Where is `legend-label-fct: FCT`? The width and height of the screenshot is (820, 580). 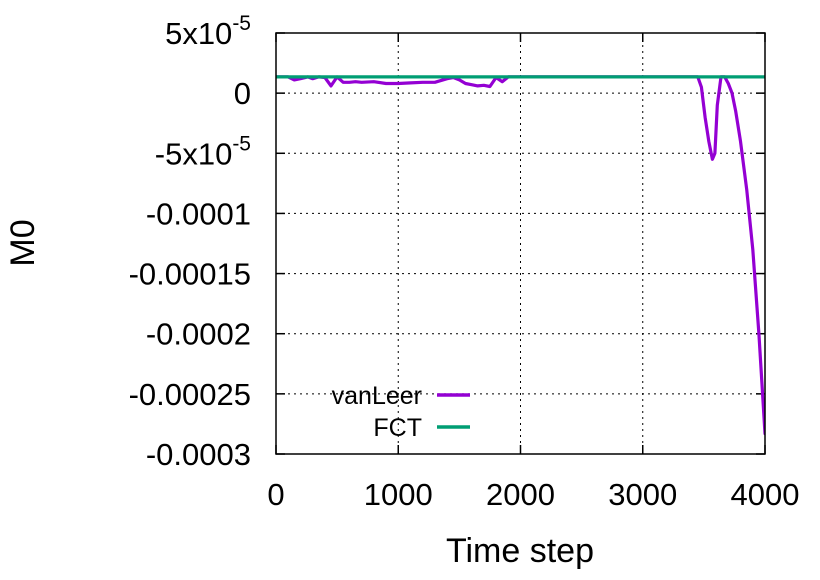 legend-label-fct: FCT is located at coordinates (397, 428).